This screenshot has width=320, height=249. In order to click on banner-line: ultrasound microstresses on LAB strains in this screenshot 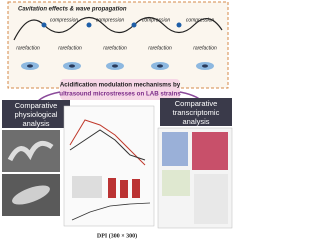, I will do `click(120, 94)`.